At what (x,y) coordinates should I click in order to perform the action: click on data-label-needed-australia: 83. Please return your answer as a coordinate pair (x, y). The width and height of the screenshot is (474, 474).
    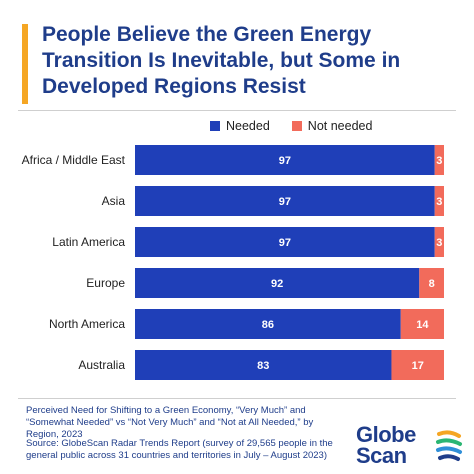
    Looking at the image, I should click on (263, 366).